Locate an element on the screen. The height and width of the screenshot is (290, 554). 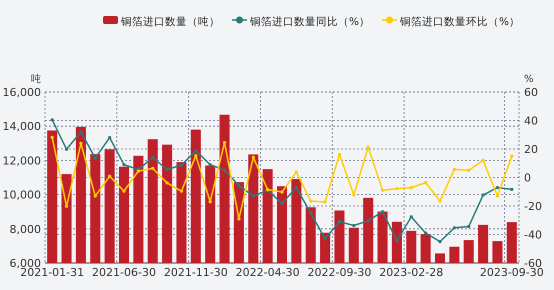
y-tick-label: 10,000 is located at coordinates (21, 195).